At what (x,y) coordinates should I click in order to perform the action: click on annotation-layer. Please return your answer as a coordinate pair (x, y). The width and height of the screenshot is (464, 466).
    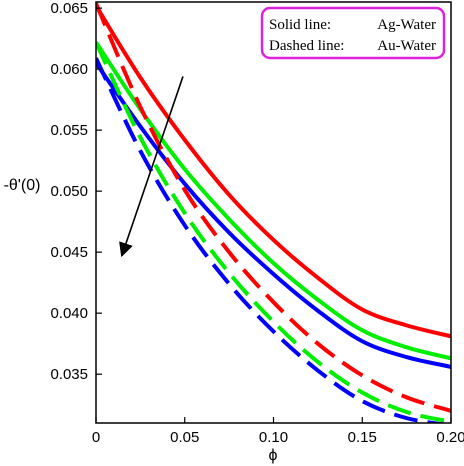
    Looking at the image, I should click on (151, 167).